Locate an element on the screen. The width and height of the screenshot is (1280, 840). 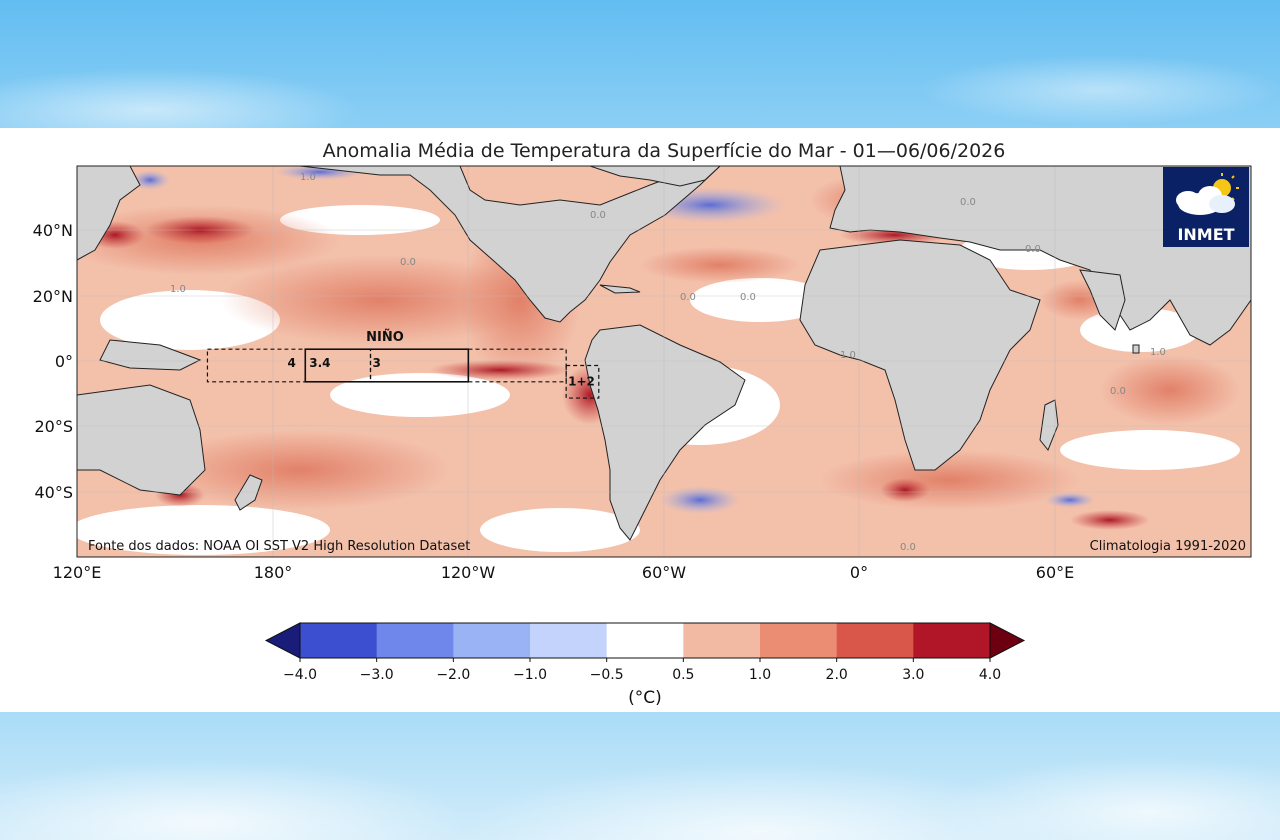
latitude-labels: 40°N 20°N 0° 20°S 40°S is located at coordinates (53, 361).